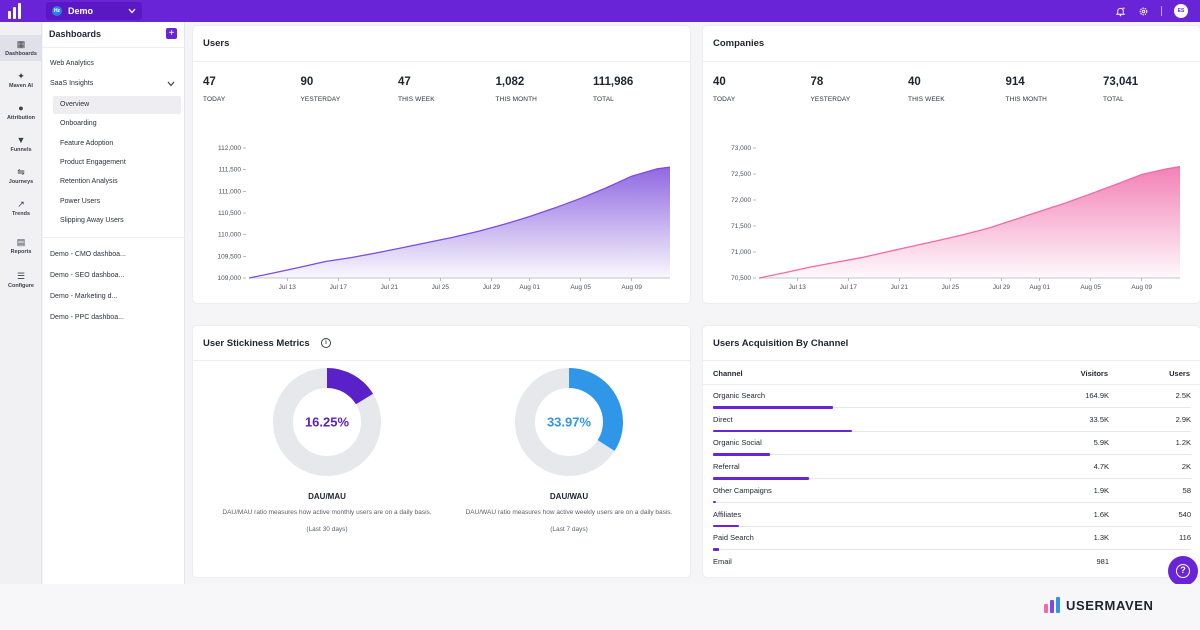  I want to click on question-icon: ?, so click(1183, 571).